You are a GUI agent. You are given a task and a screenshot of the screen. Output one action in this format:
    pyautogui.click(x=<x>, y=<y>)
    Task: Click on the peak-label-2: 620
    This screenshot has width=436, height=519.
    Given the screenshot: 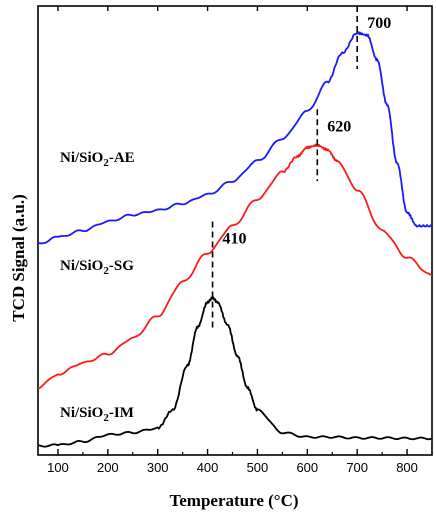 What is the action you would take?
    pyautogui.click(x=339, y=126)
    